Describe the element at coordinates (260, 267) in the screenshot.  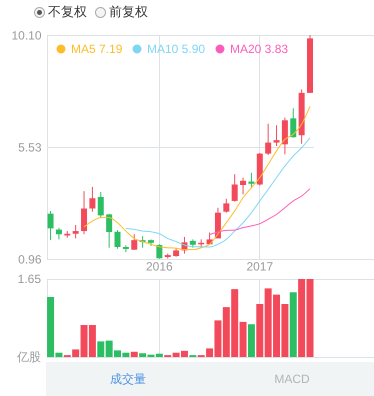
I see `x-tick-label: 2017` at that location.